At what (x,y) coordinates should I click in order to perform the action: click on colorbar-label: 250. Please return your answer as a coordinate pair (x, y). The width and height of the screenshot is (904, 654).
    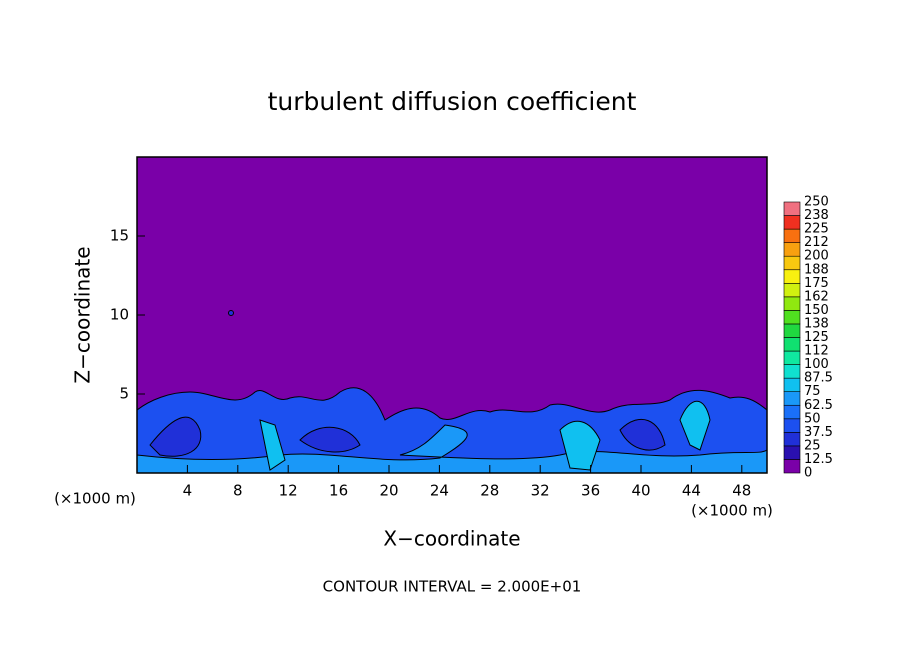
    Looking at the image, I should click on (816, 202).